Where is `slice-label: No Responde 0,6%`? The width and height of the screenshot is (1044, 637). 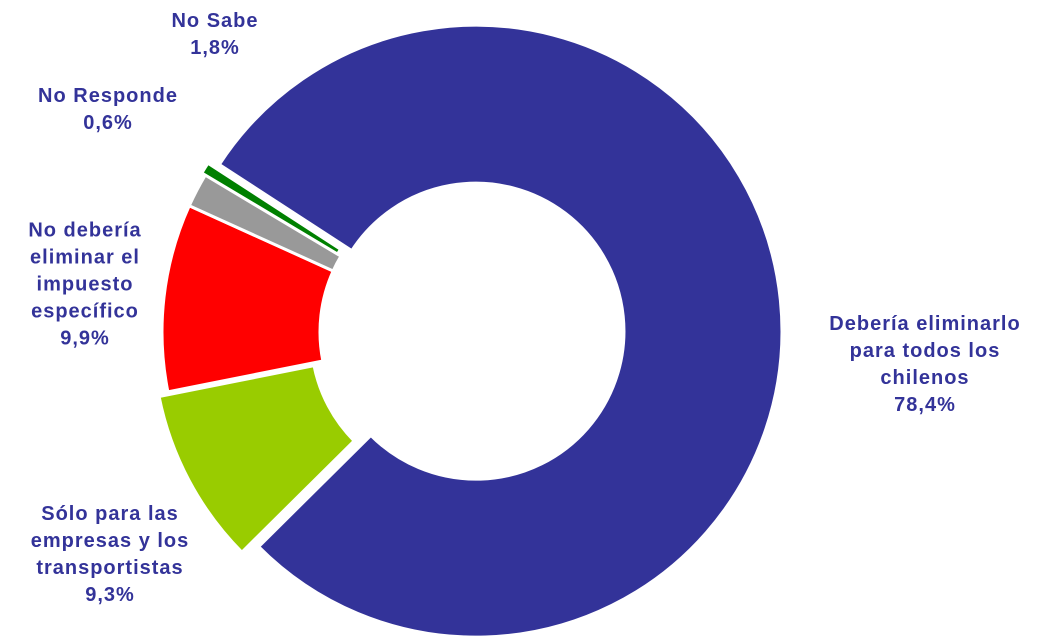
slice-label: No Responde 0,6% is located at coordinates (108, 110).